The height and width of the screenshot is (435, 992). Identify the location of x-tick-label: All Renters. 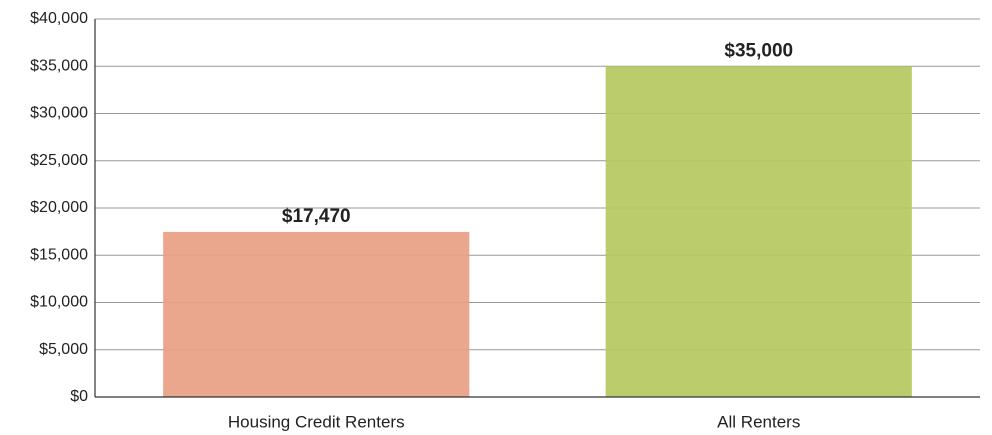
(758, 421).